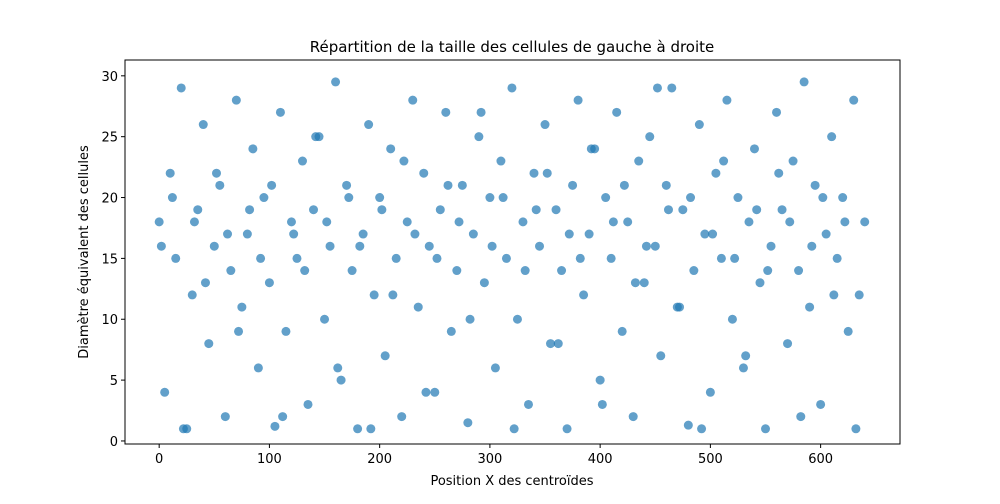  Describe the element at coordinates (109, 199) in the screenshot. I see `y-tick-label: 20` at that location.